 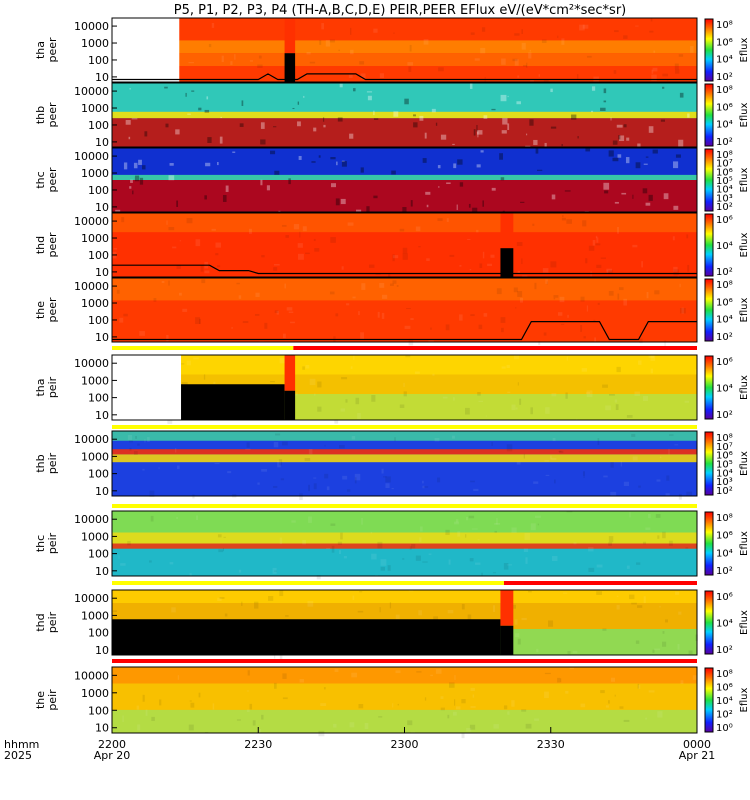 What do you see at coordinates (724, 285) in the screenshot?
I see `colorbar-tick-label: 10⁸` at bounding box center [724, 285].